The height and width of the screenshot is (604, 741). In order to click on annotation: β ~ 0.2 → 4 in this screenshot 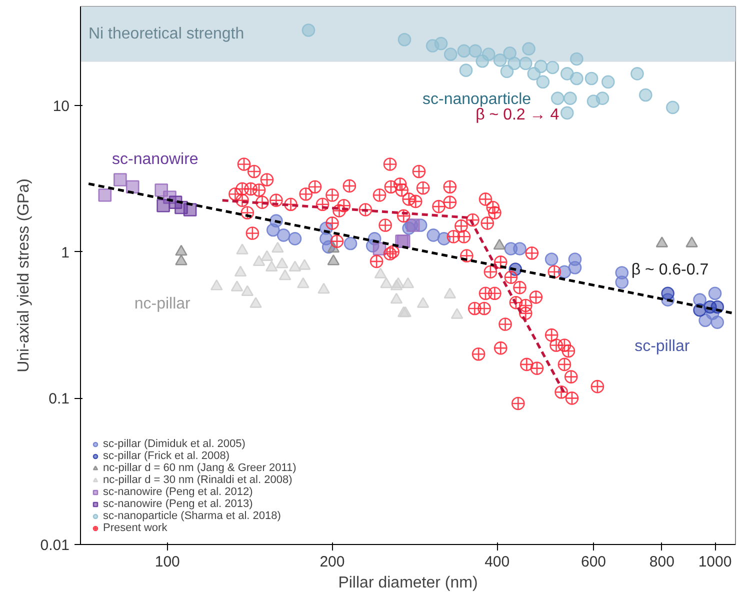, I will do `click(518, 115)`.